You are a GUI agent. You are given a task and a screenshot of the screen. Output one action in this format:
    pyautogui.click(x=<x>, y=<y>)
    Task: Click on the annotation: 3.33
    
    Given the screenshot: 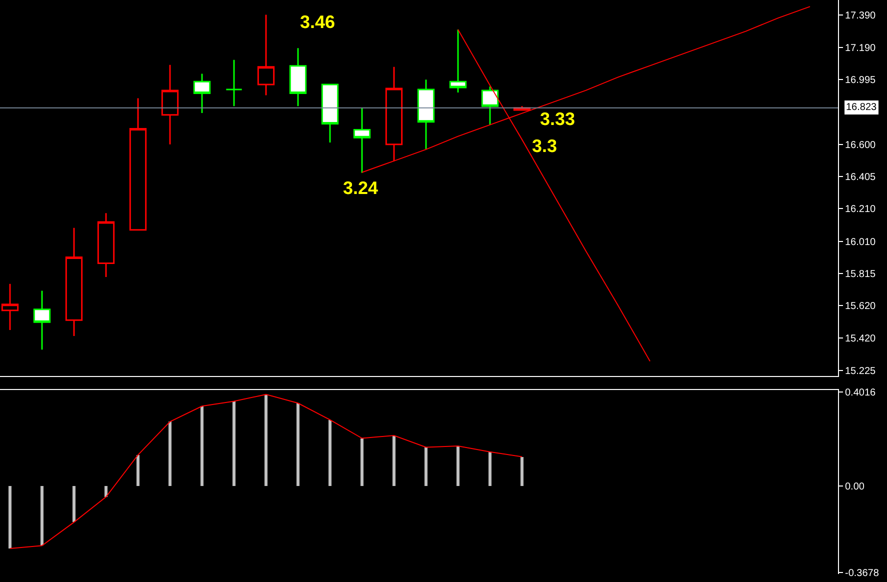 What is the action you would take?
    pyautogui.click(x=558, y=119)
    